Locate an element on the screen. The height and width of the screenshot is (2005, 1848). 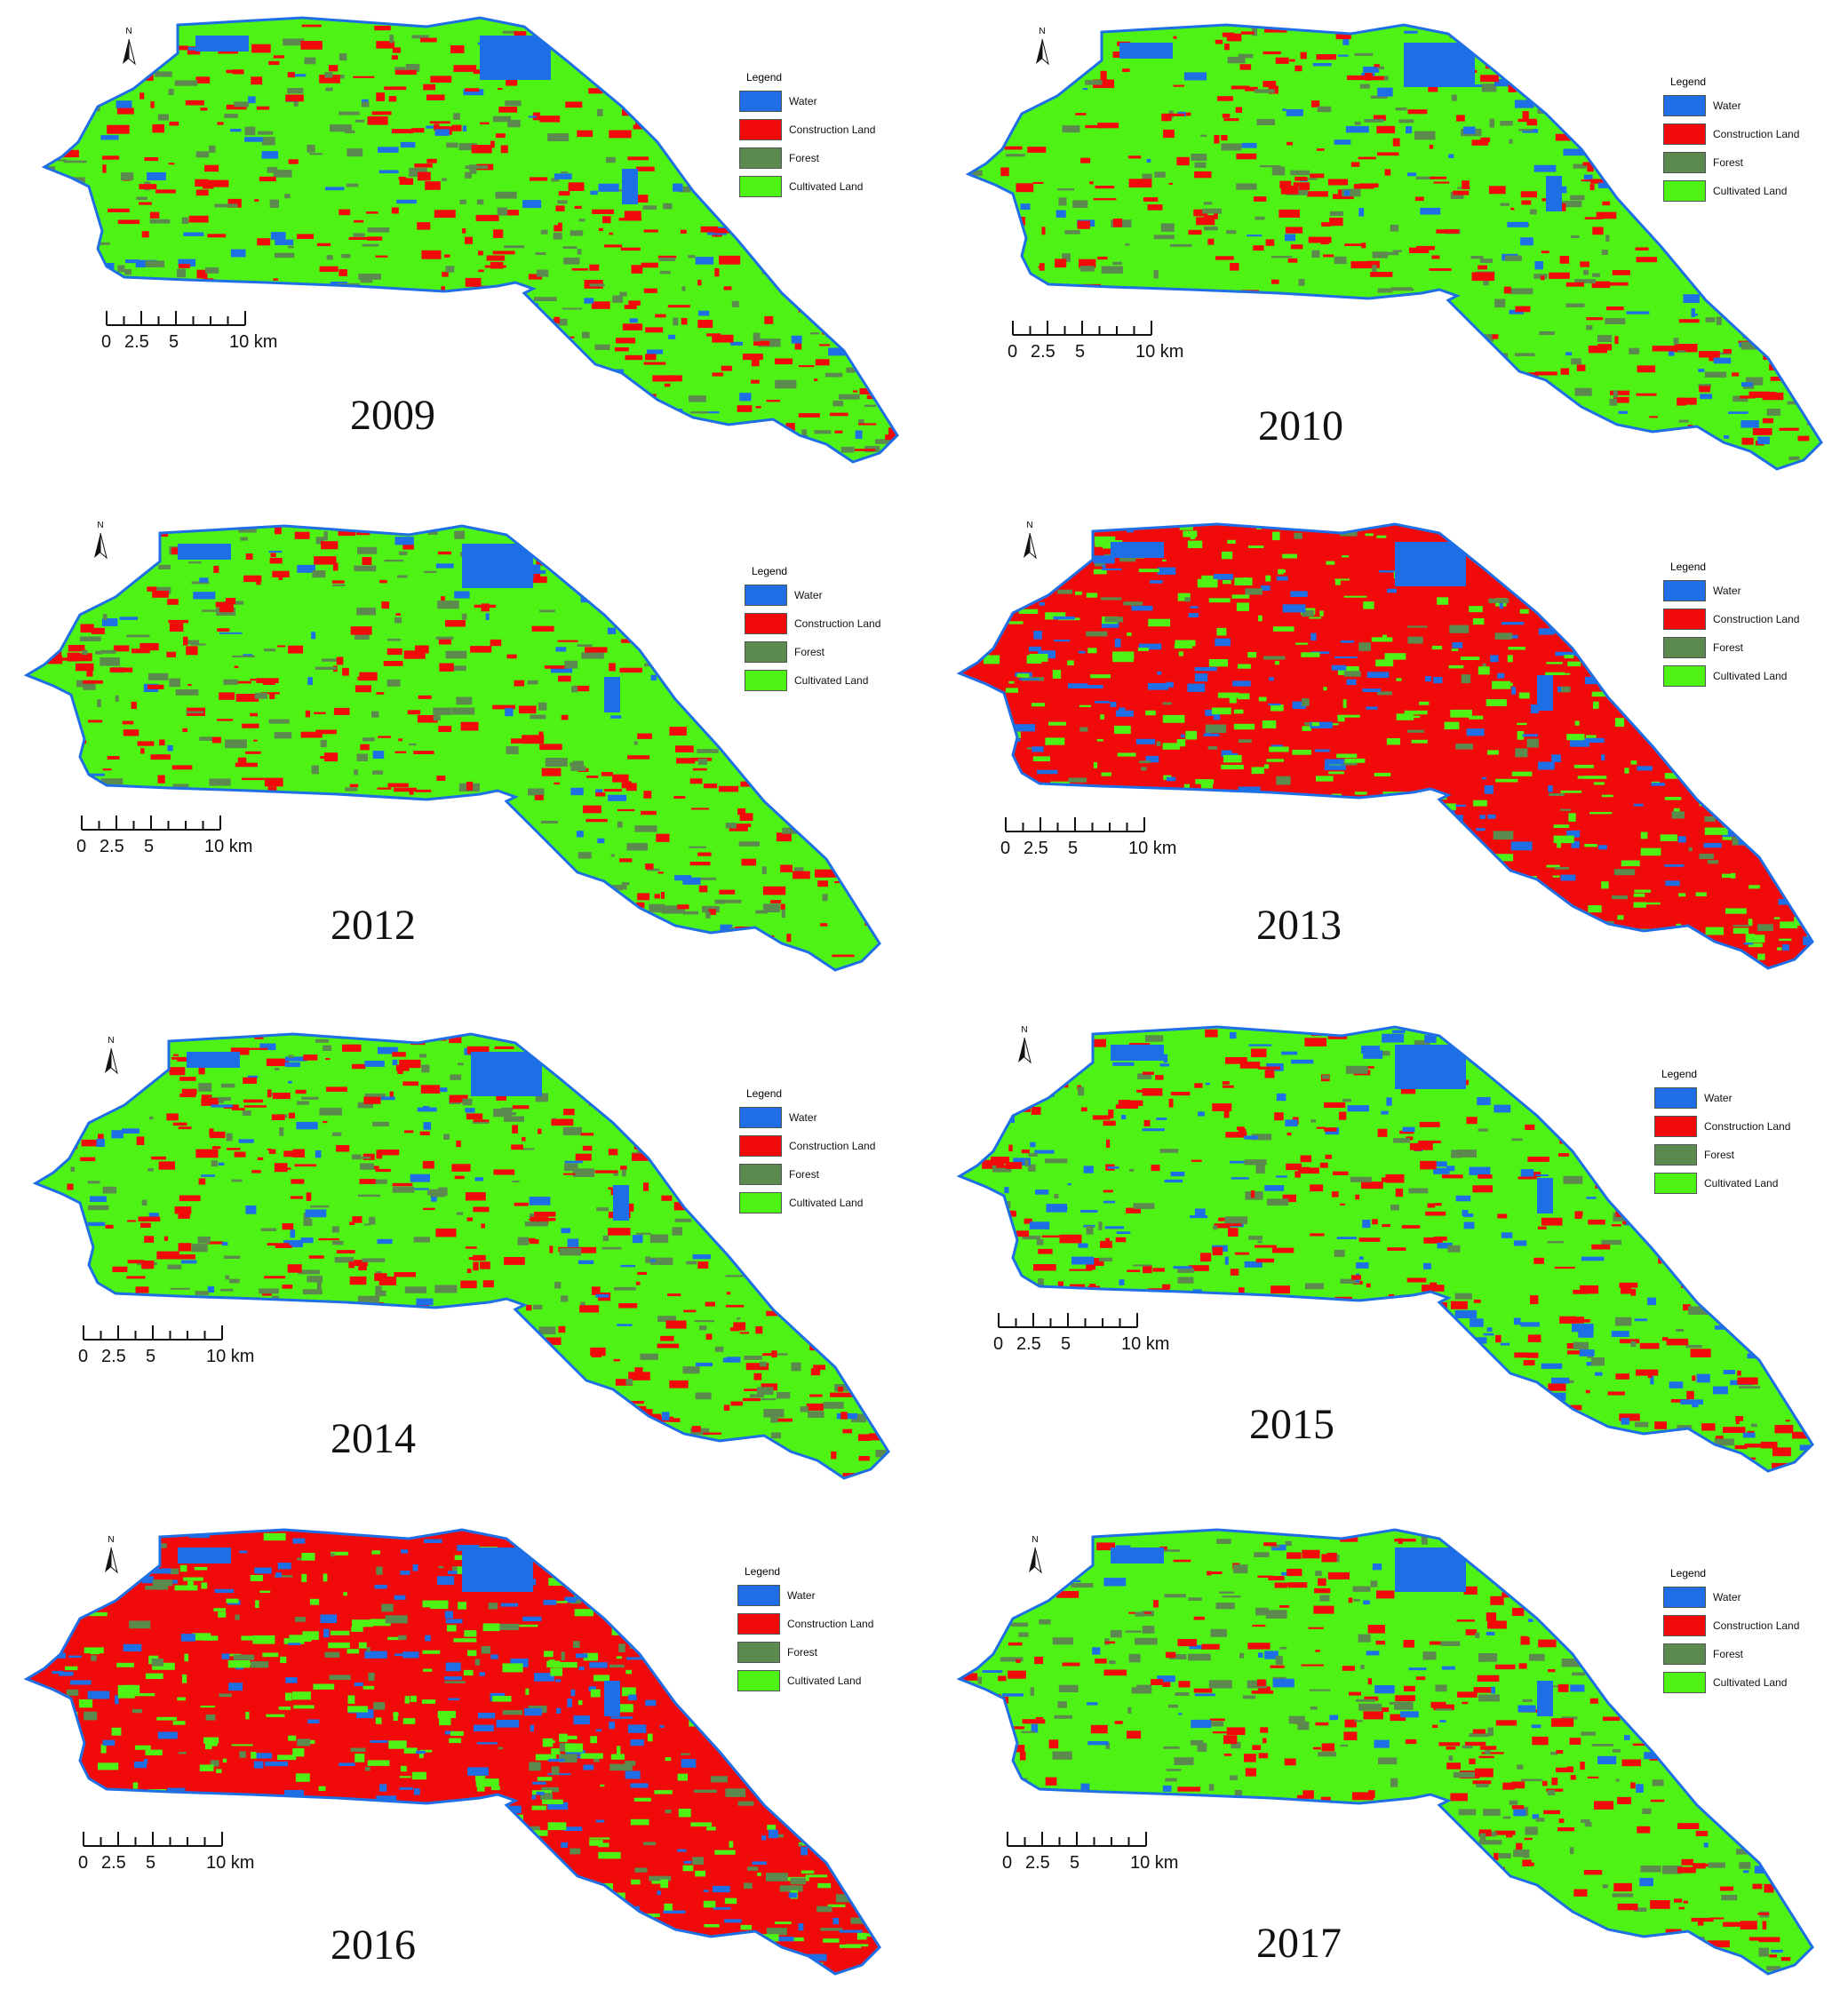
legend-label: Water is located at coordinates (1727, 591).